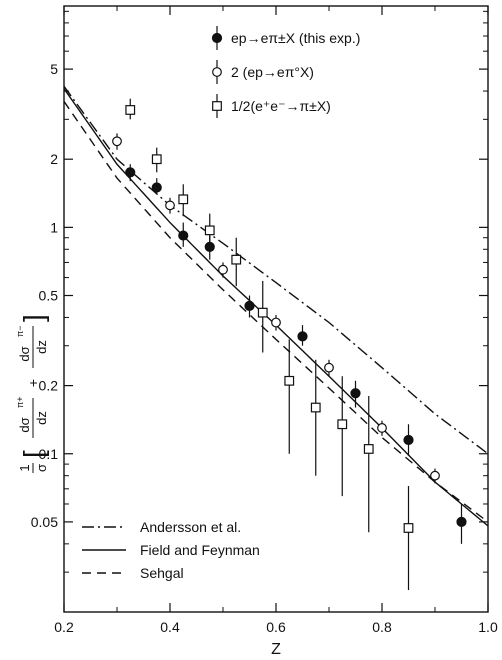 The width and height of the screenshot is (502, 660). Describe the element at coordinates (281, 106) in the screenshot. I see `legend-point-label: 1/2(e⁺e⁻→π±X)` at that location.